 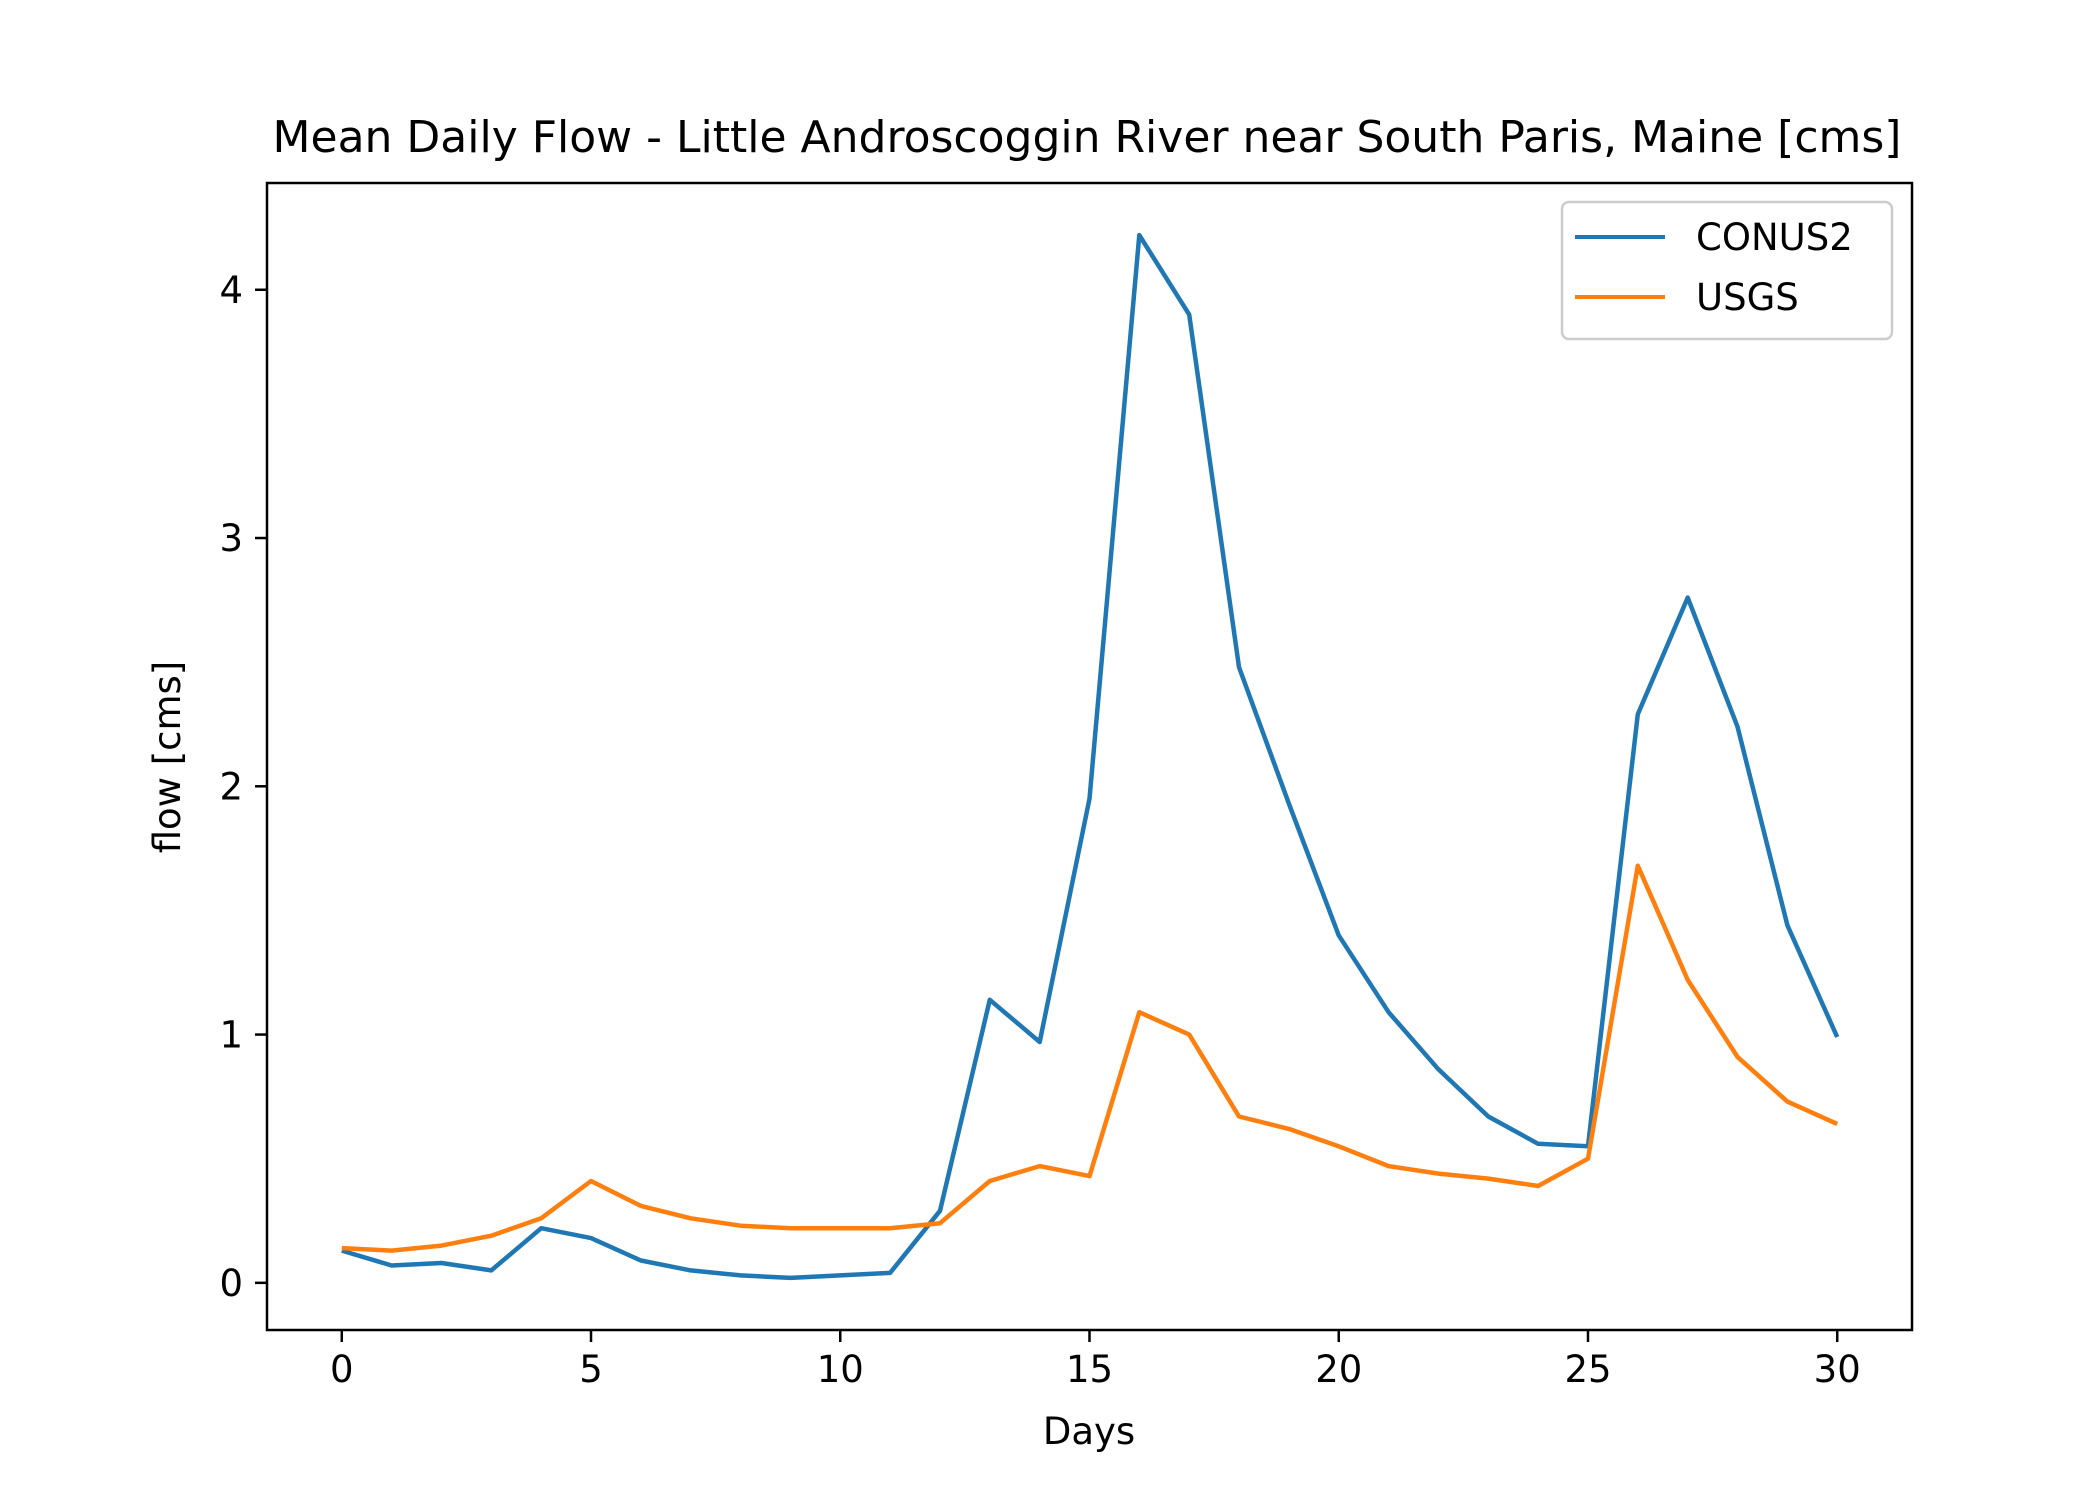 What do you see at coordinates (1774, 237) in the screenshot?
I see `legend-label-conus2: CONUS2` at bounding box center [1774, 237].